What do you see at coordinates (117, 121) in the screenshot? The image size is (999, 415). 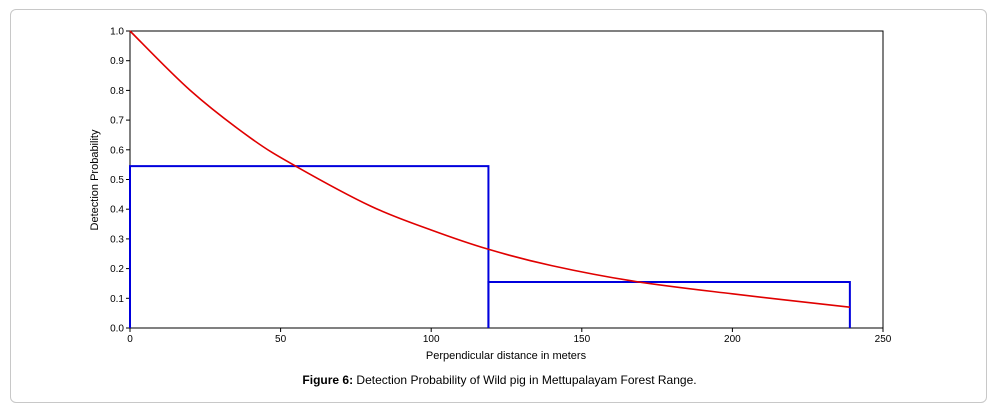 I see `y-tick-label: 0.7` at bounding box center [117, 121].